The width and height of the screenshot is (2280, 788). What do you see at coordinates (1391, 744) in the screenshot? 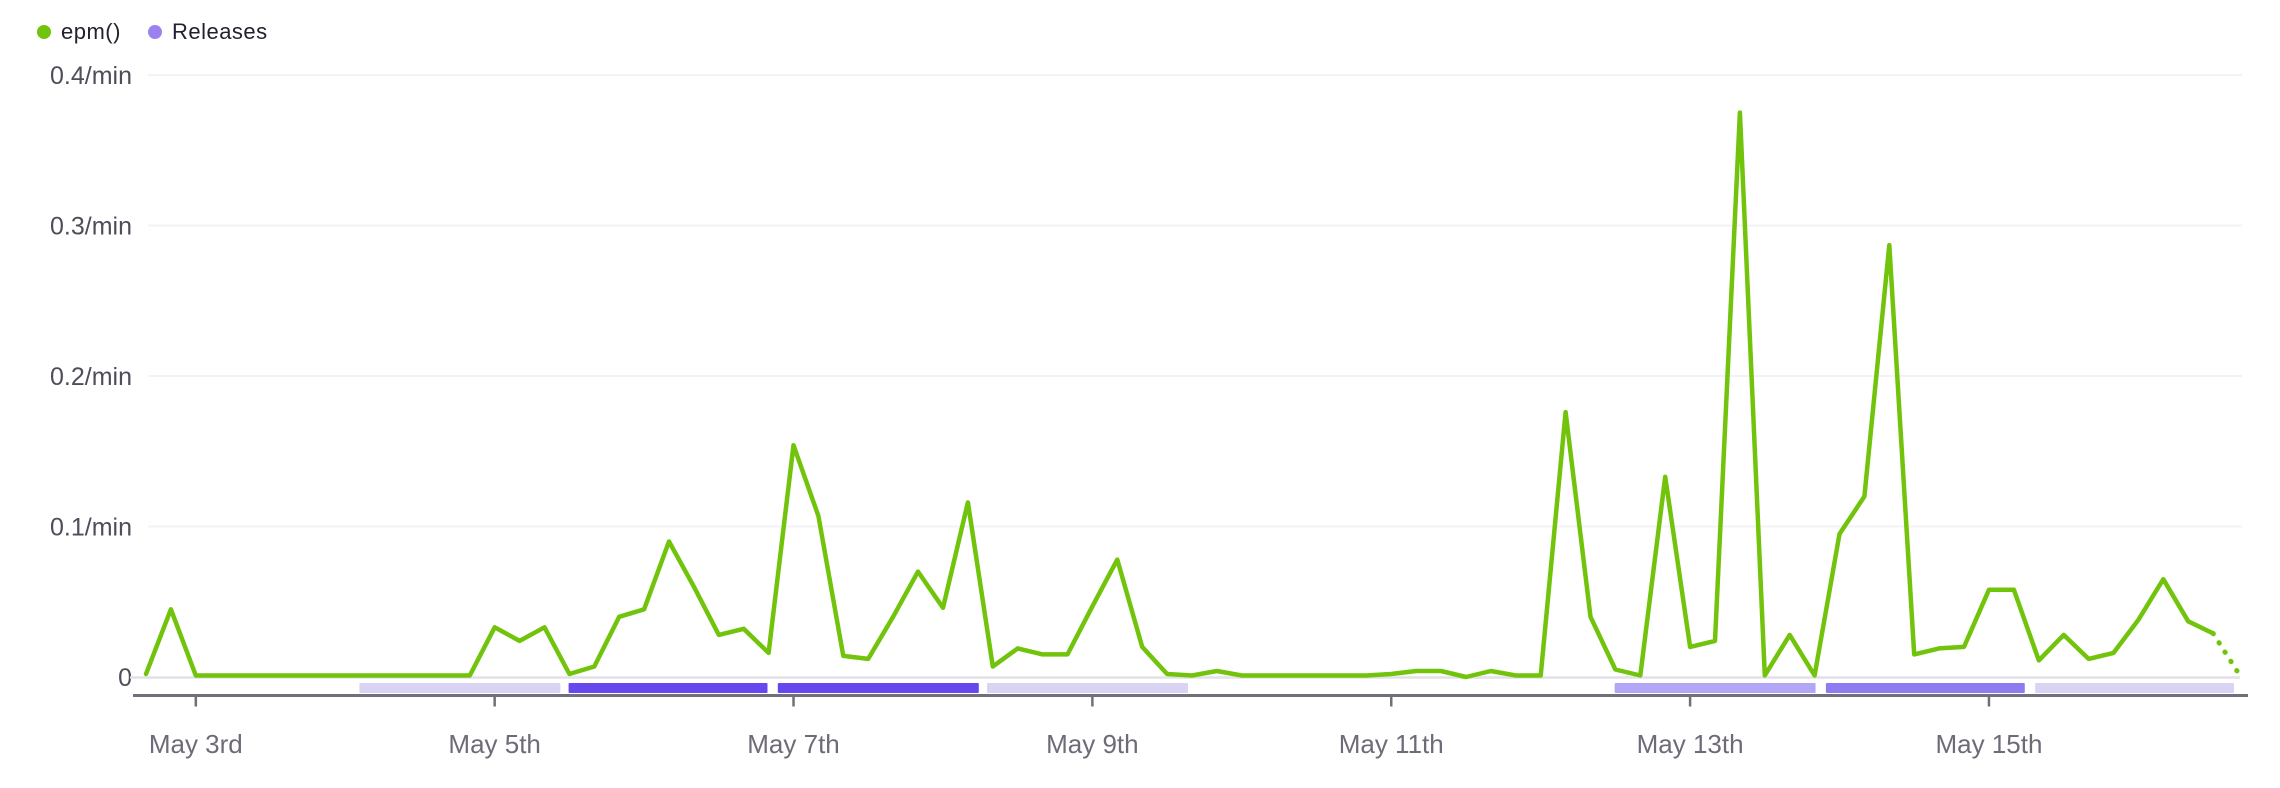
I see `x-axis-label: May 11th` at bounding box center [1391, 744].